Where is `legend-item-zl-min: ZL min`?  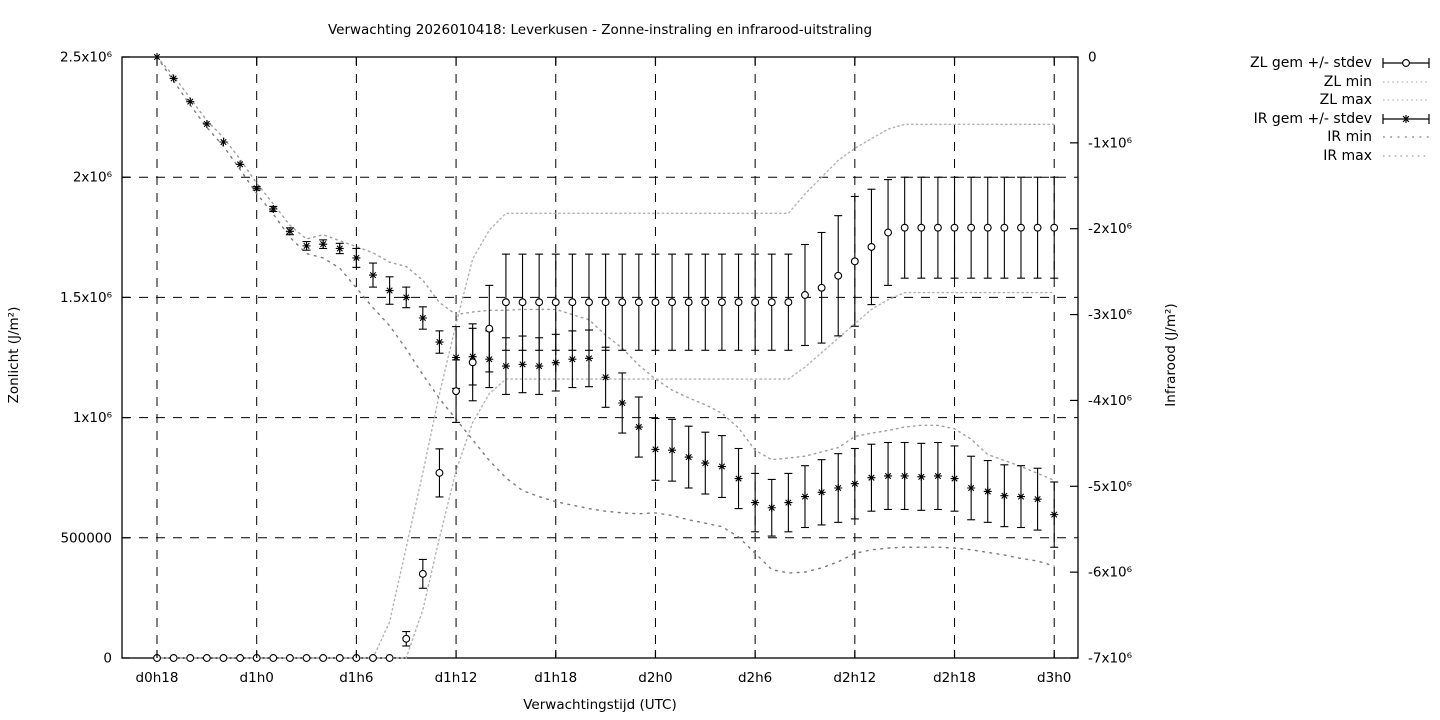
legend-item-zl-min: ZL min is located at coordinates (1341, 82).